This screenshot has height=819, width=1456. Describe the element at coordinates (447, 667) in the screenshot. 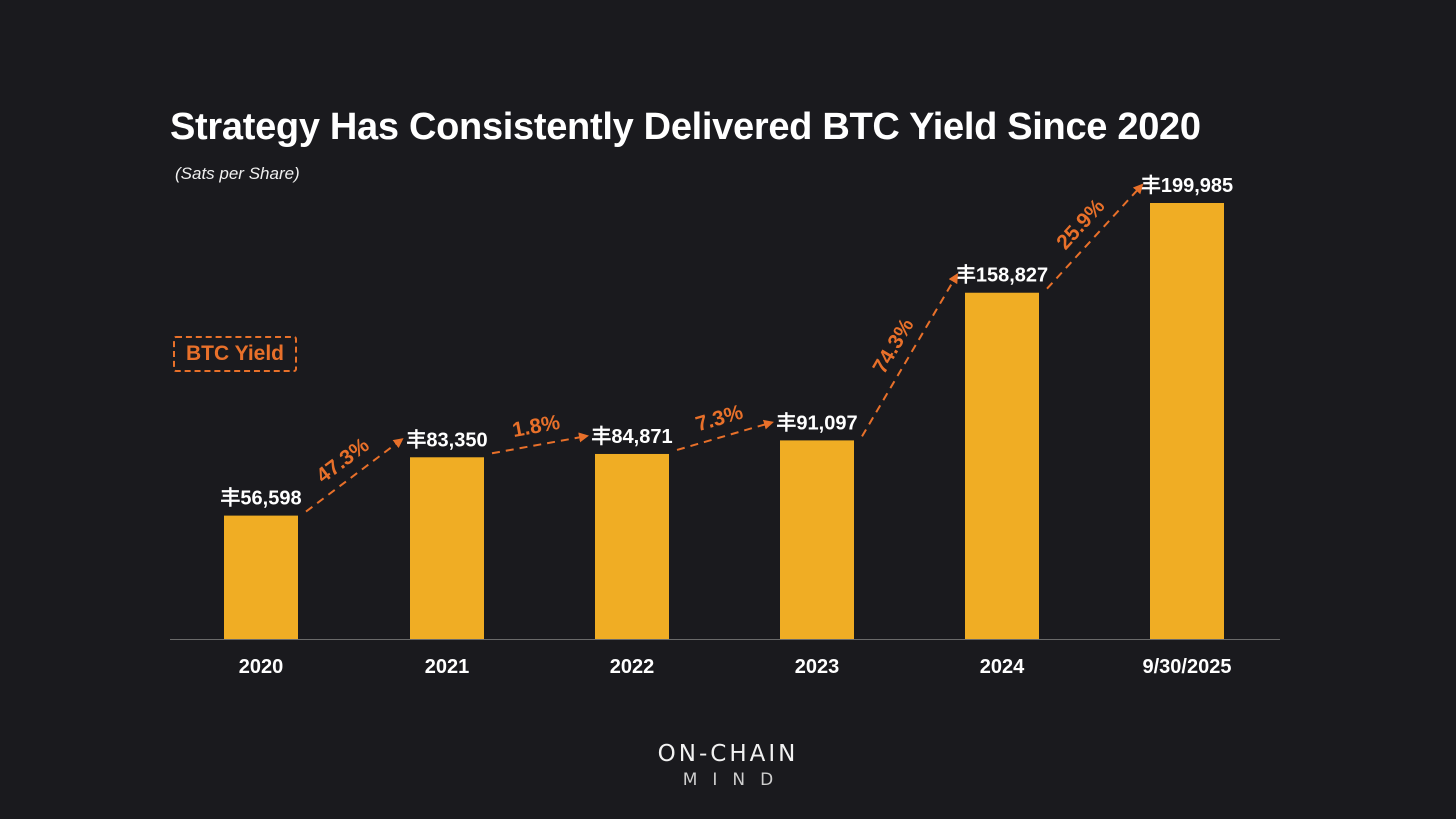

I see `x-tick-label: 2021` at that location.